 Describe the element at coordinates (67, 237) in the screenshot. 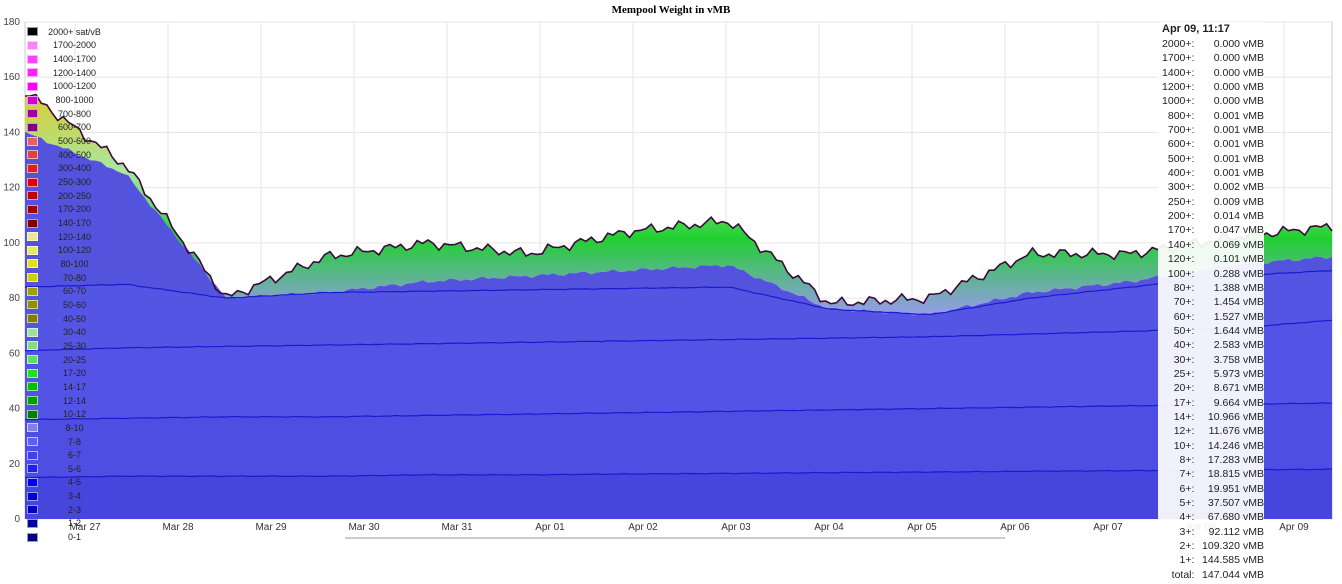

I see `legend-item: 120-140` at that location.